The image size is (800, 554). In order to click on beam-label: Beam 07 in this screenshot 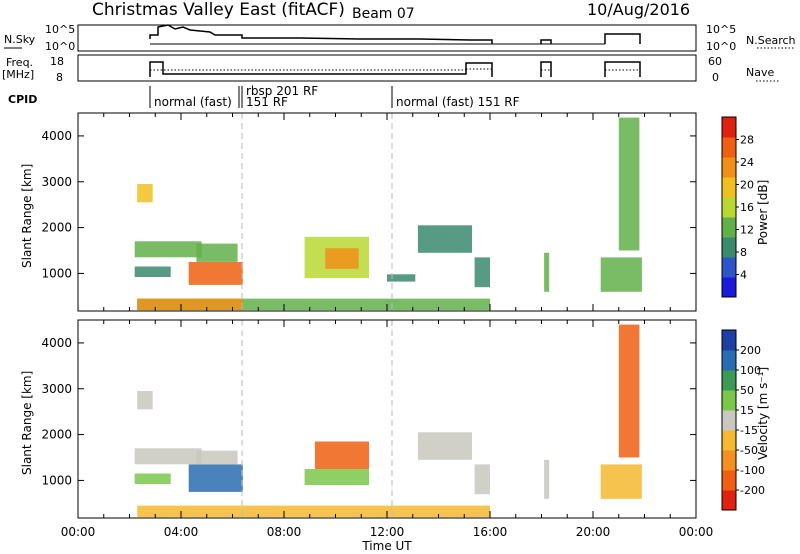, I will do `click(383, 14)`.